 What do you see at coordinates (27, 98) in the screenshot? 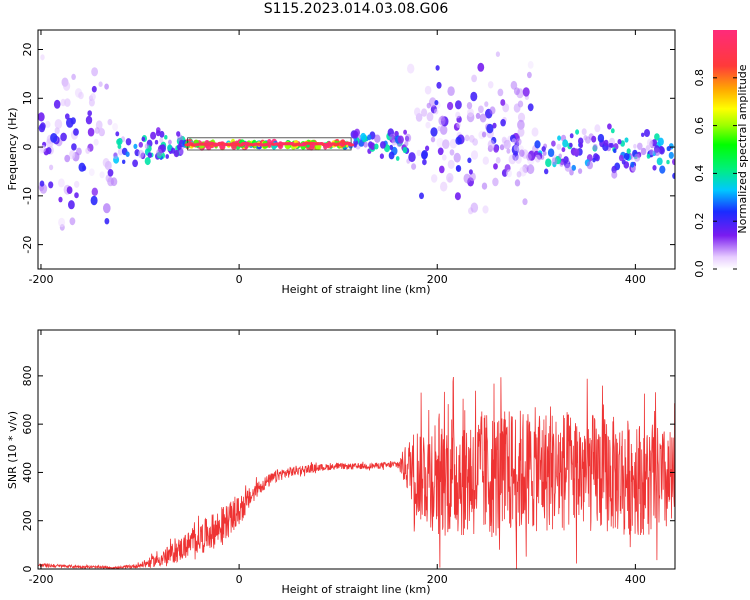
I see `y-tick-label: 10` at bounding box center [27, 98].